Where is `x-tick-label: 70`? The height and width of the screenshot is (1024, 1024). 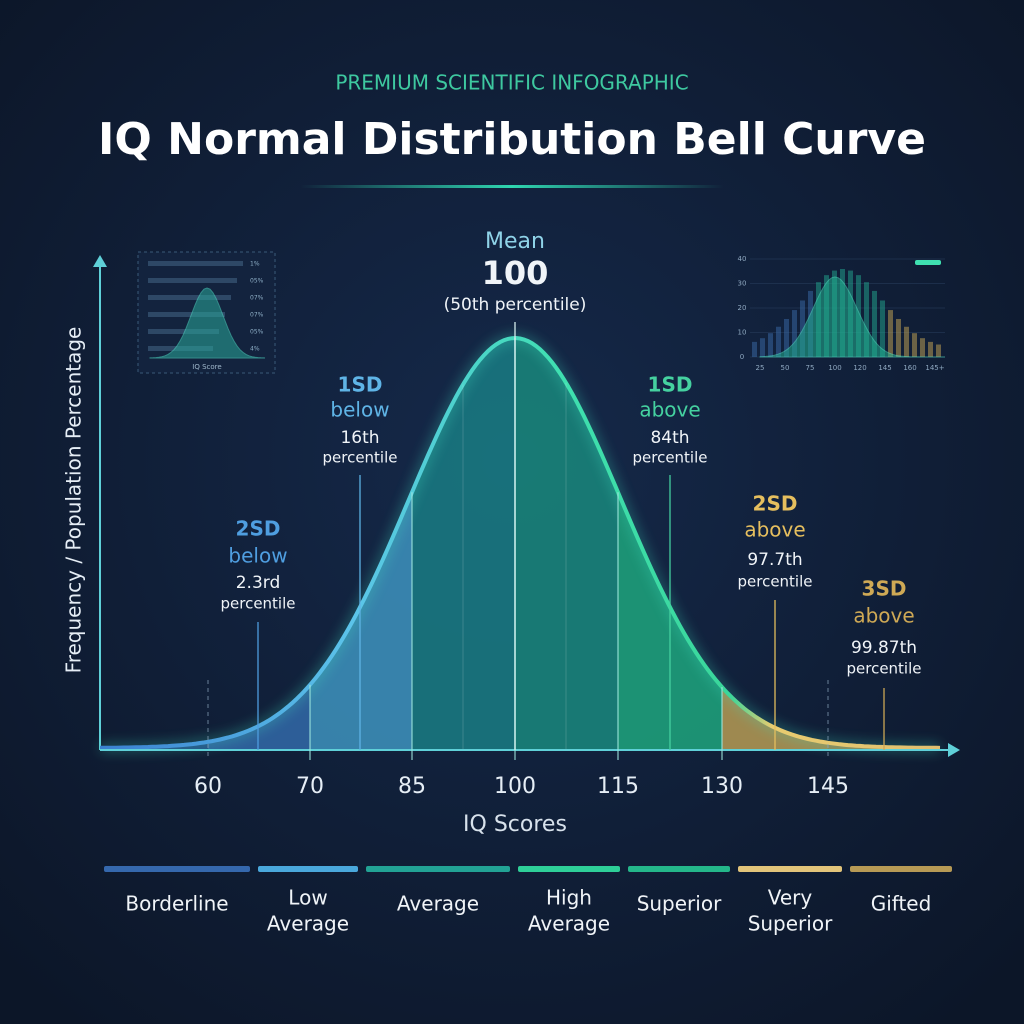 x-tick-label: 70 is located at coordinates (310, 786).